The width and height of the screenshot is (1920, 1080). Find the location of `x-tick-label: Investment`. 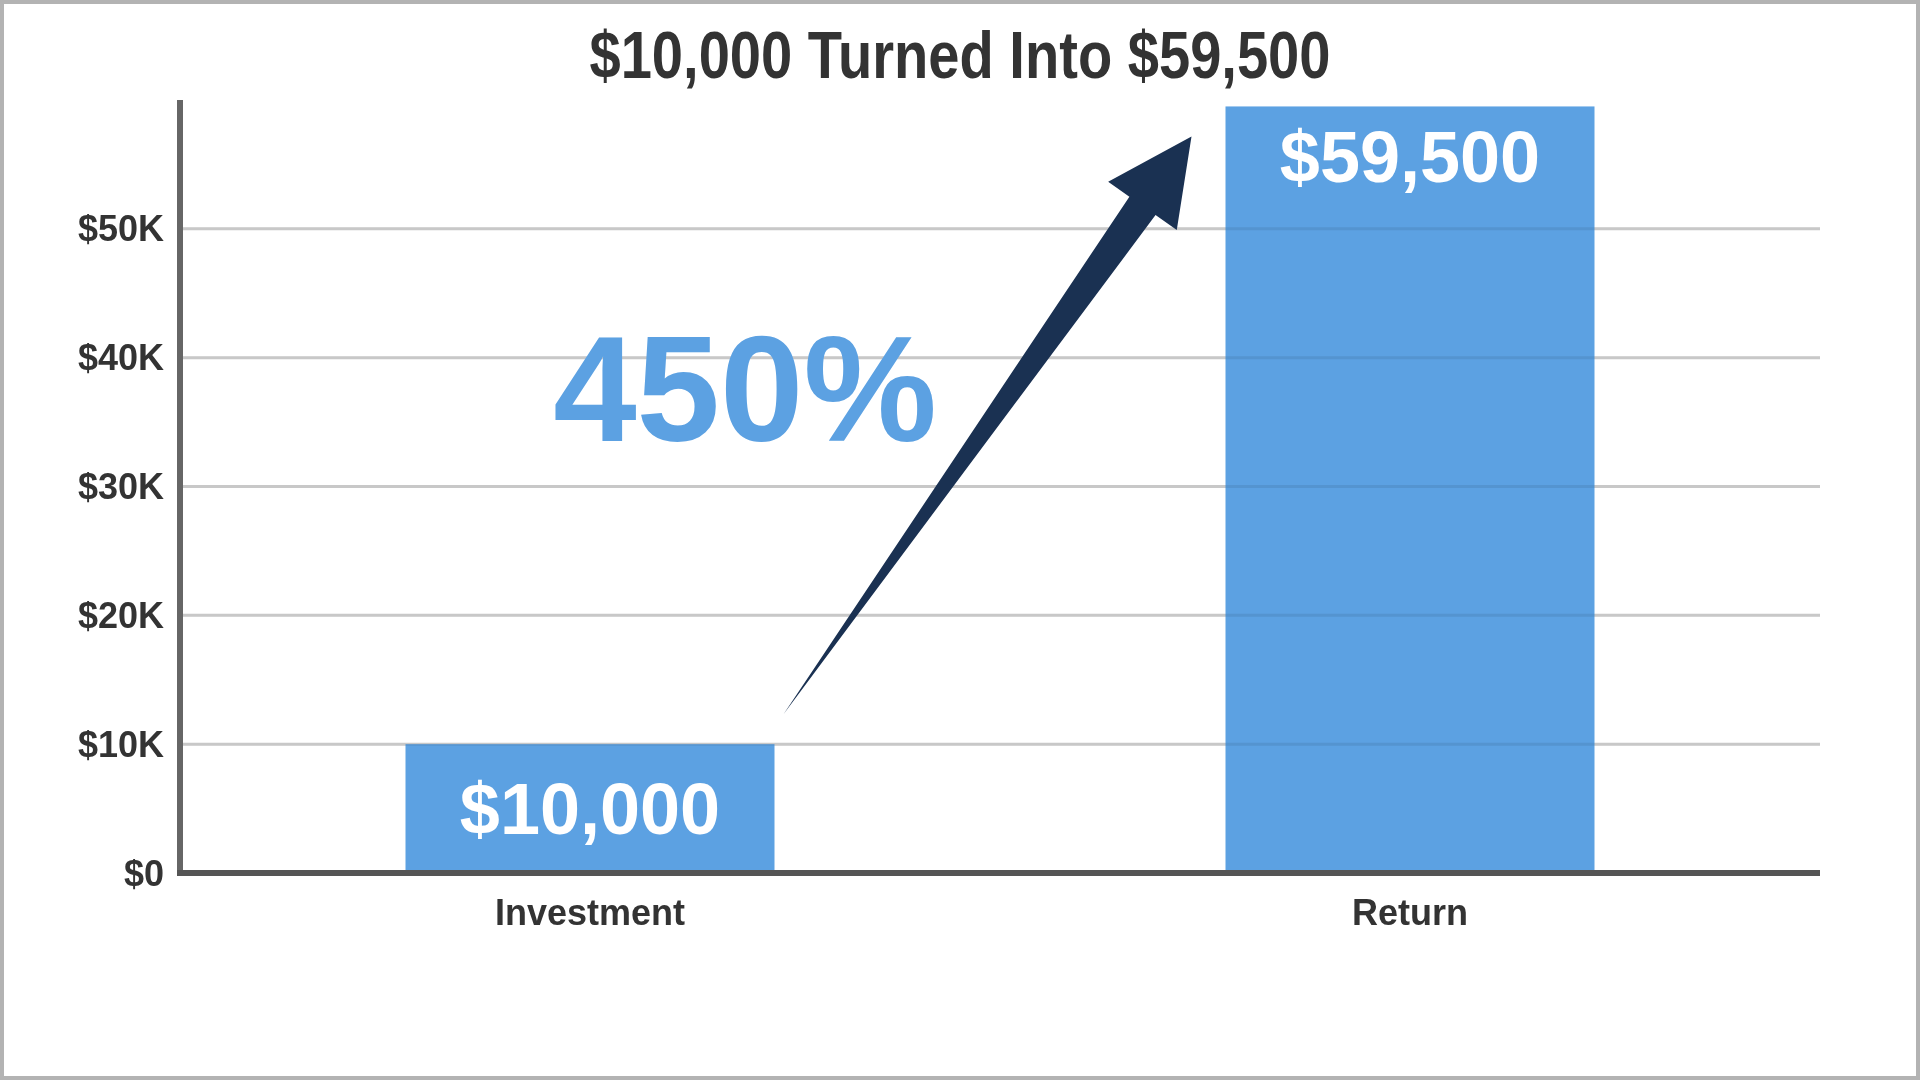

x-tick-label: Investment is located at coordinates (590, 912).